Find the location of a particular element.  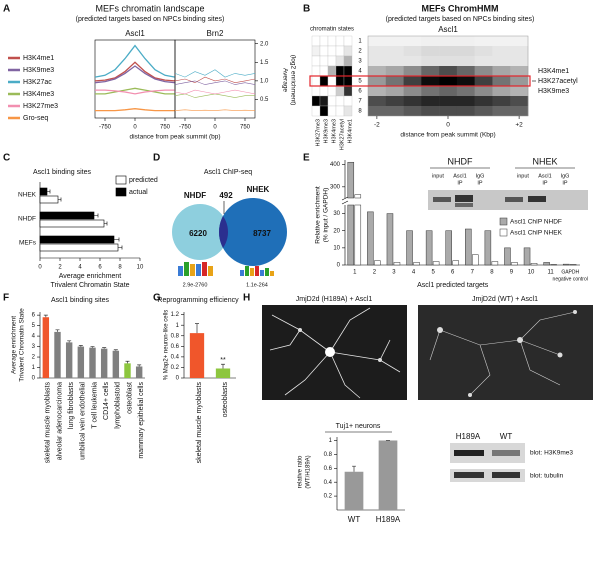

state-number: 7 is located at coordinates (360, 102).